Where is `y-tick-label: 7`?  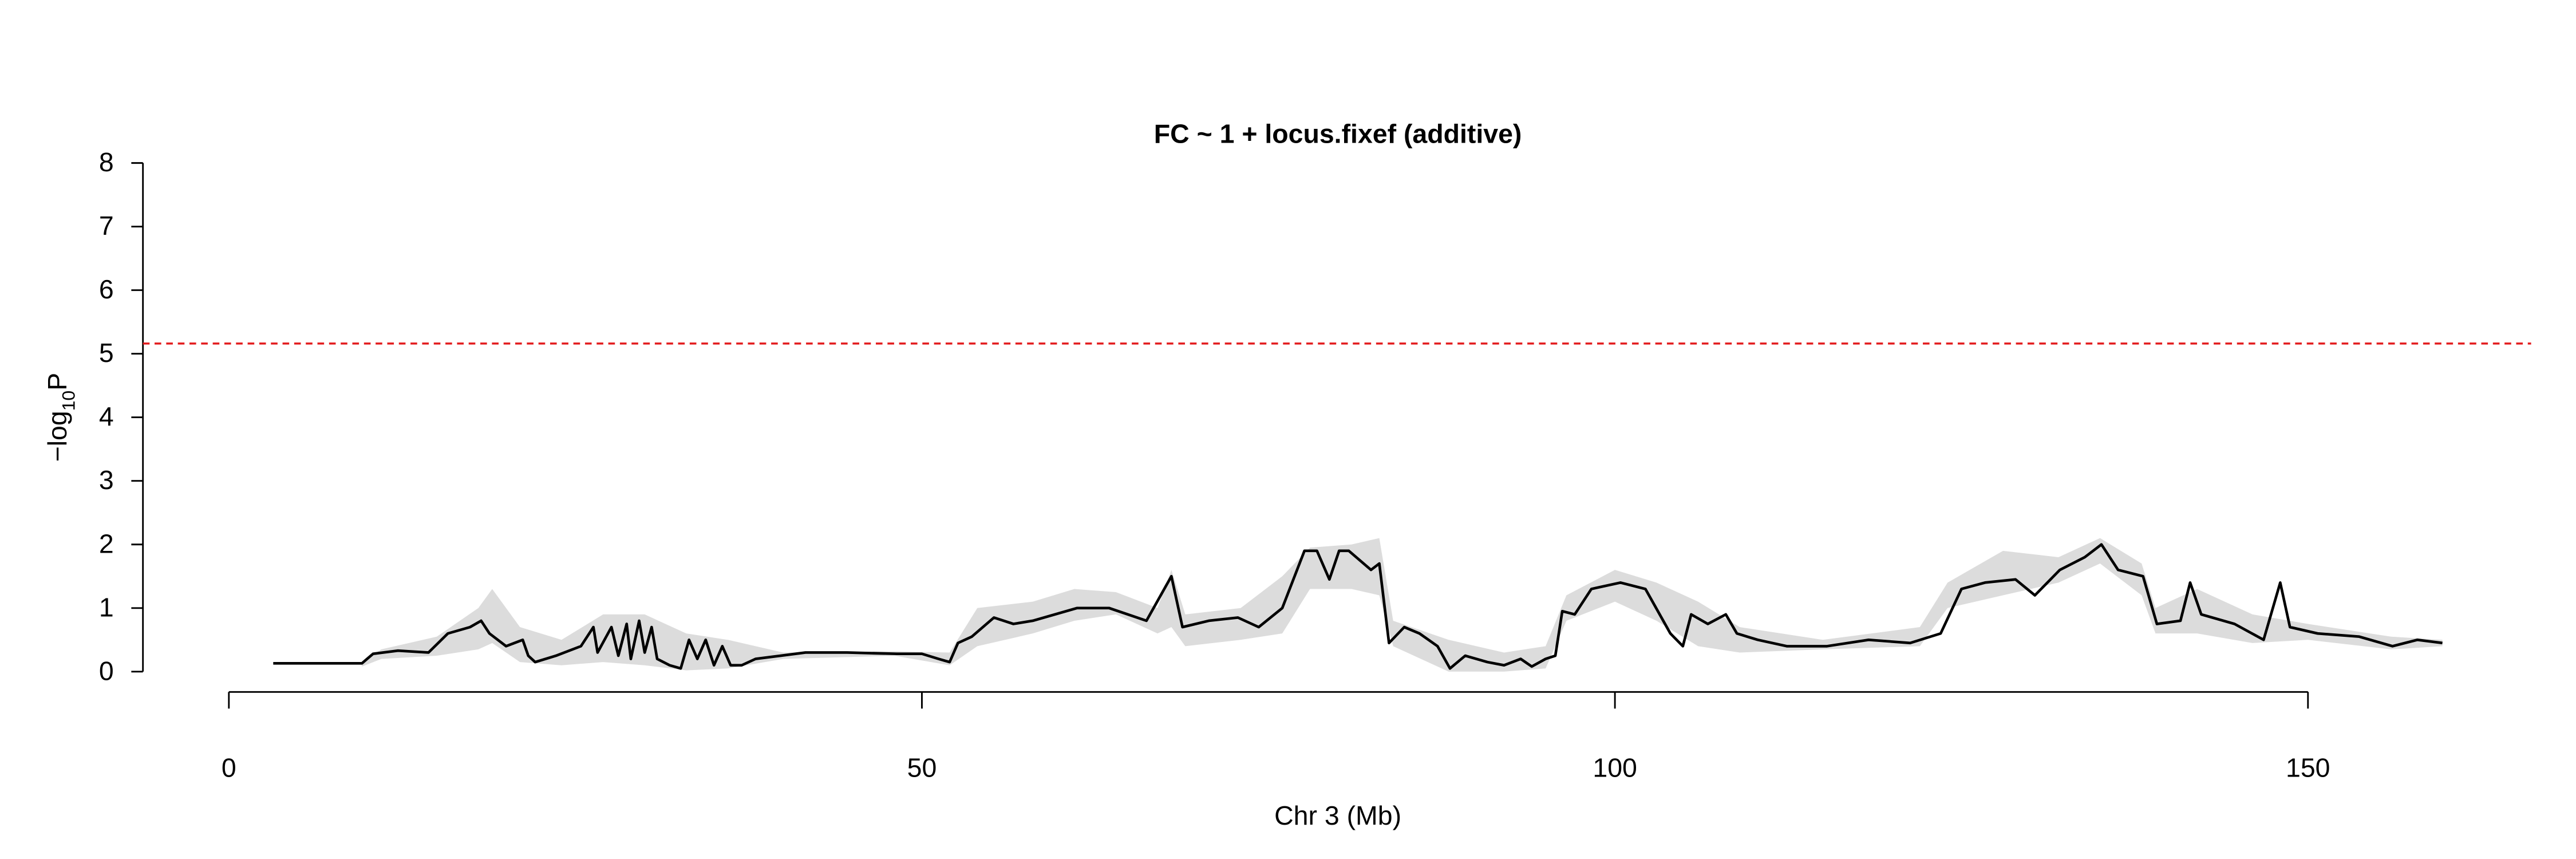 y-tick-label: 7 is located at coordinates (106, 226).